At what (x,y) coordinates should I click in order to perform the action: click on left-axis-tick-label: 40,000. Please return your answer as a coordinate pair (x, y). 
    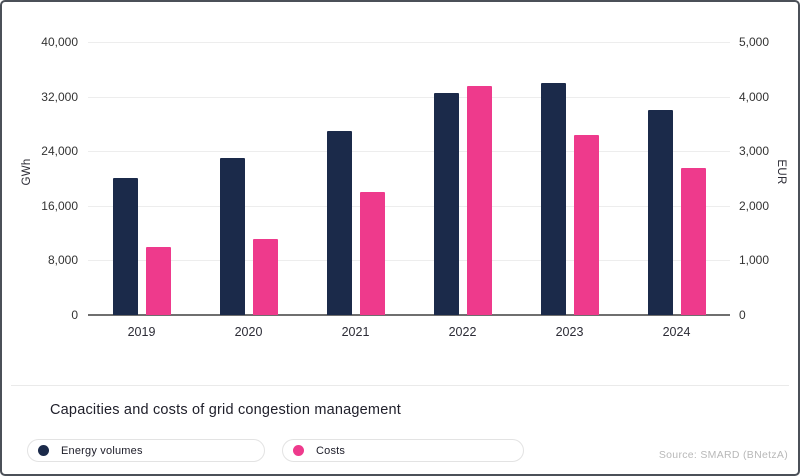
    Looking at the image, I should click on (59, 42).